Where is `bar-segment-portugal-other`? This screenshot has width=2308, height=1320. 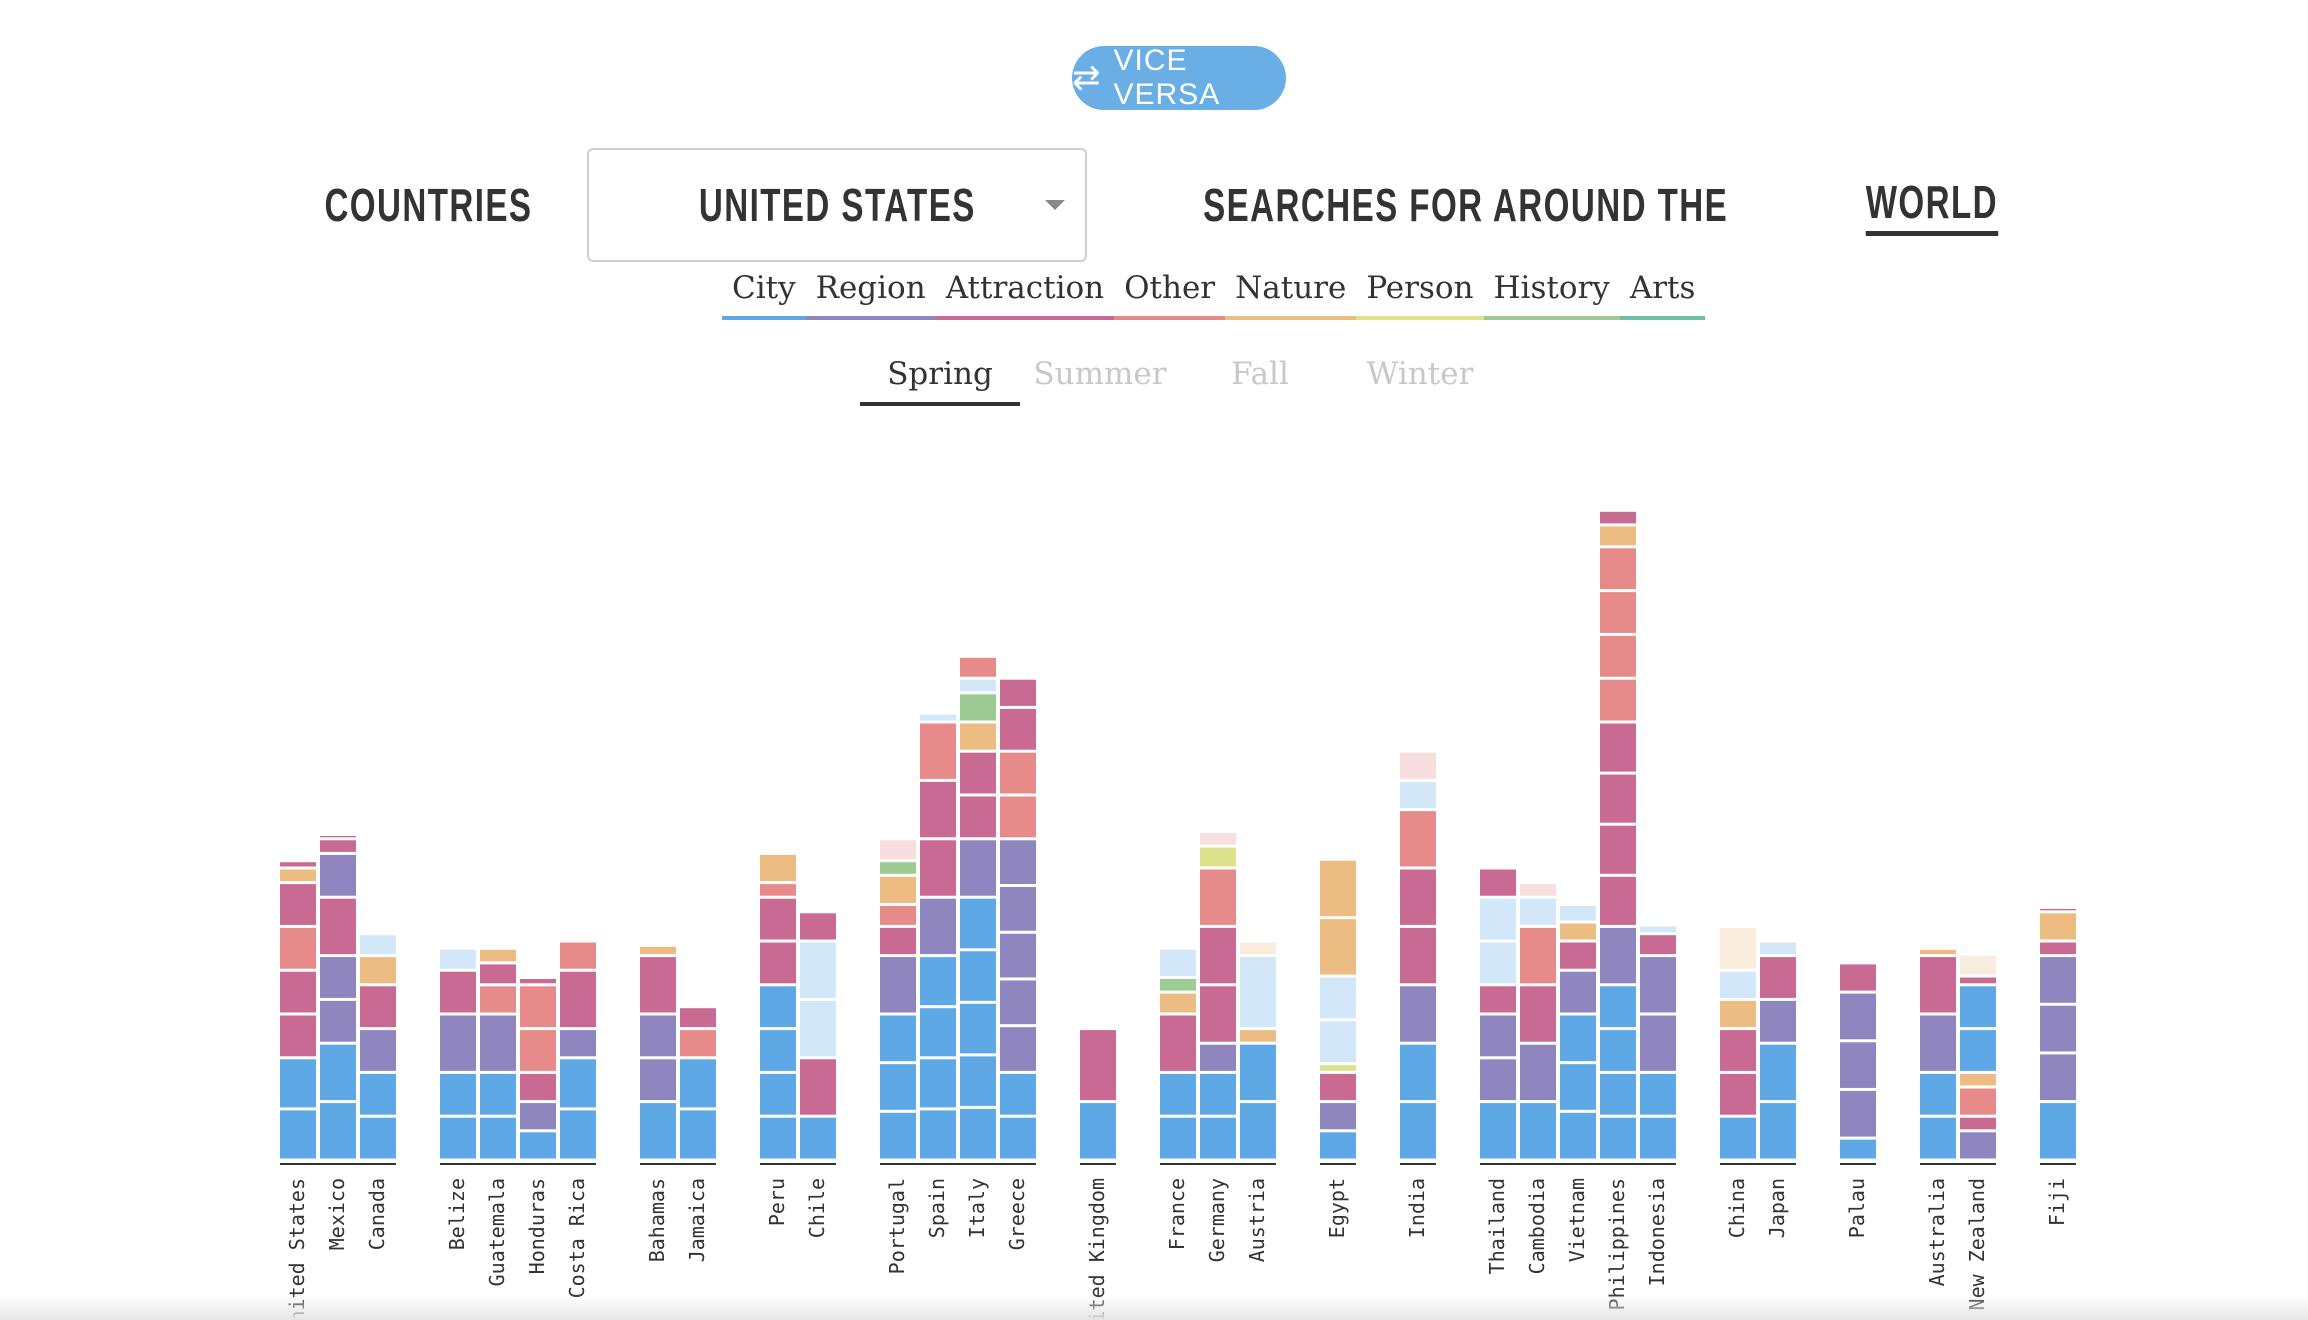
bar-segment-portugal-other is located at coordinates (898, 915).